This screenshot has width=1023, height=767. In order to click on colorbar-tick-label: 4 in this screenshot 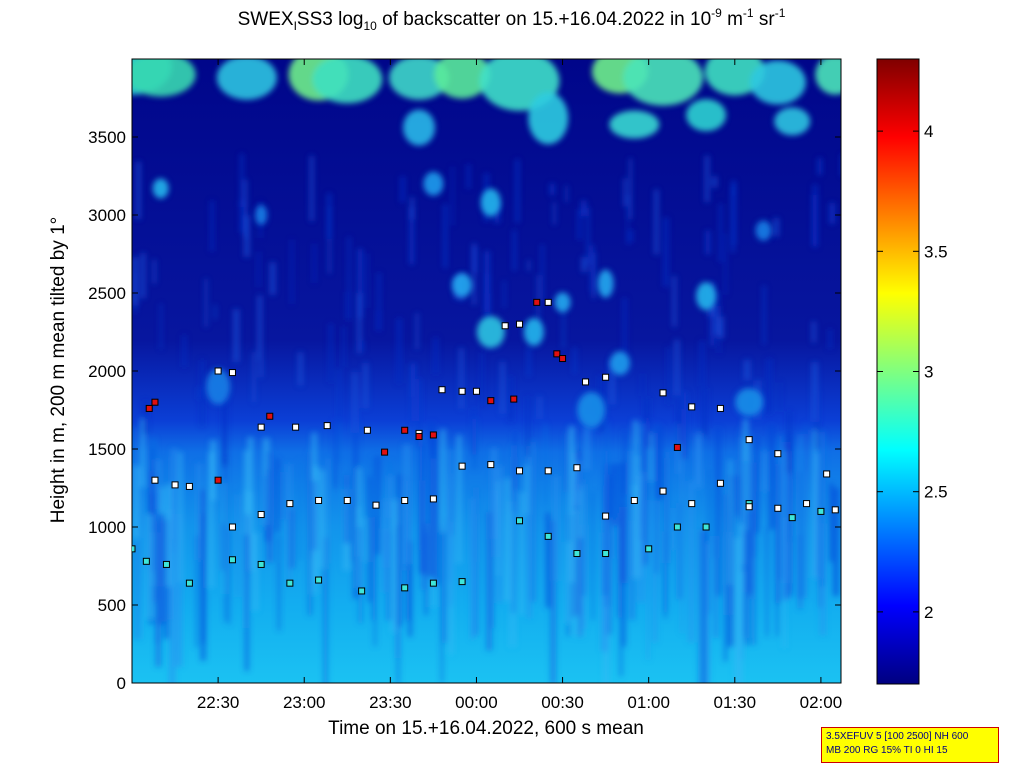, I will do `click(928, 131)`.